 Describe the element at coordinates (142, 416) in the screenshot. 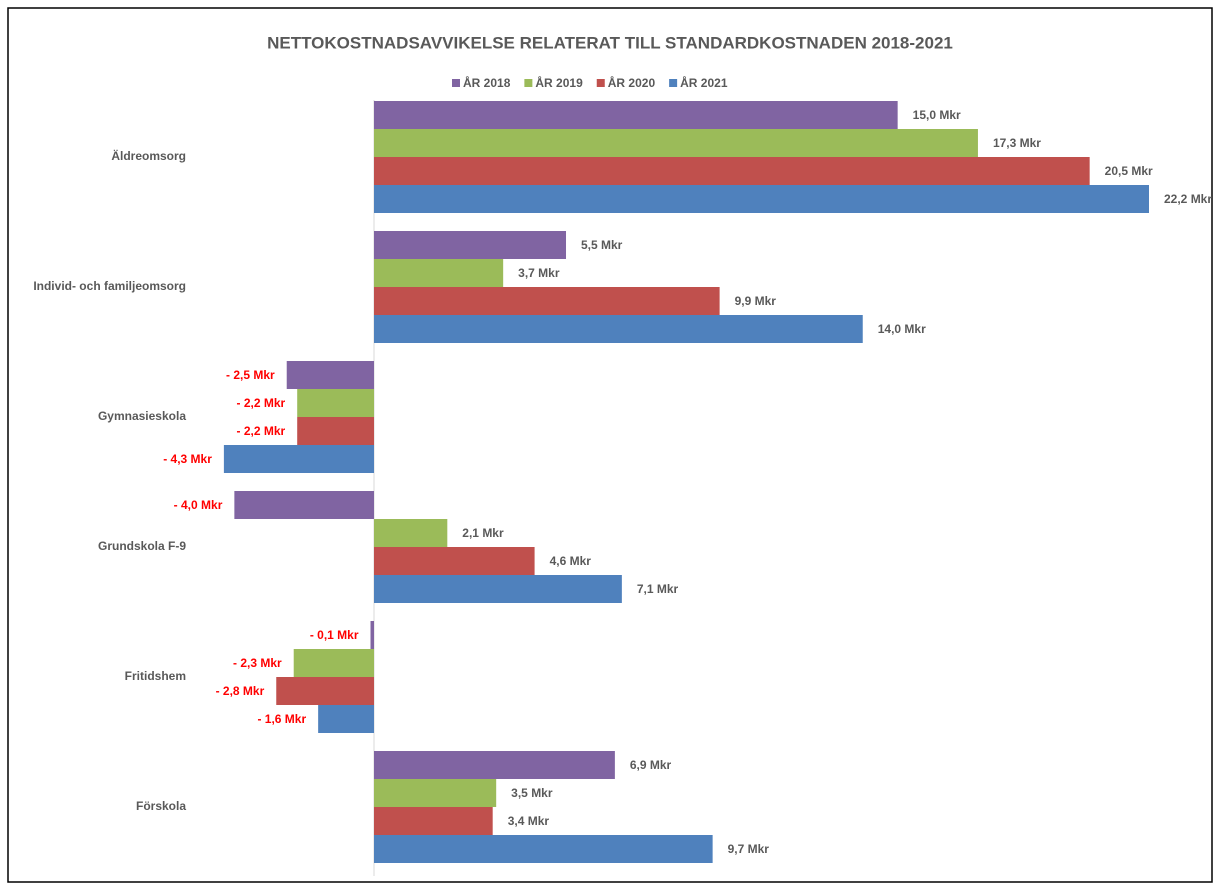

I see `category-label: Gymnasieskola` at that location.